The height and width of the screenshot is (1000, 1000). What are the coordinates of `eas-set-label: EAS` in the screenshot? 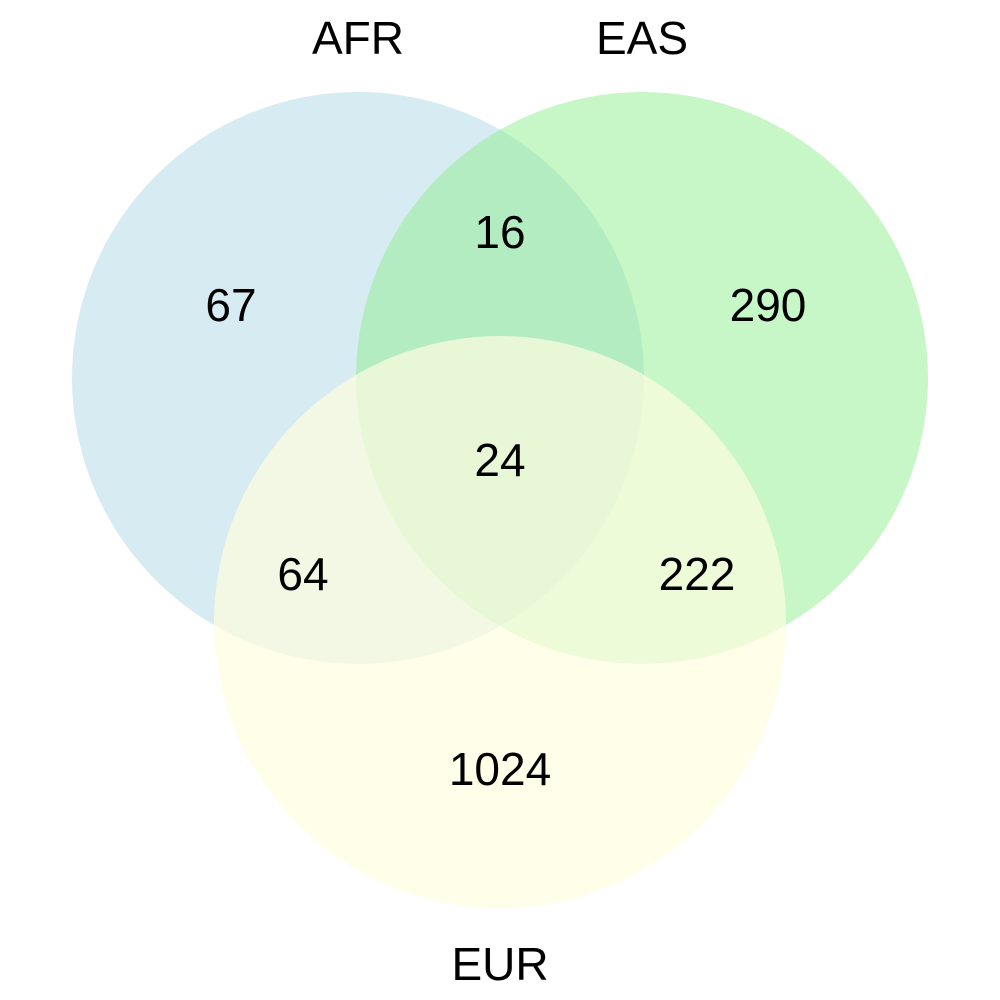 It's located at (642, 38).